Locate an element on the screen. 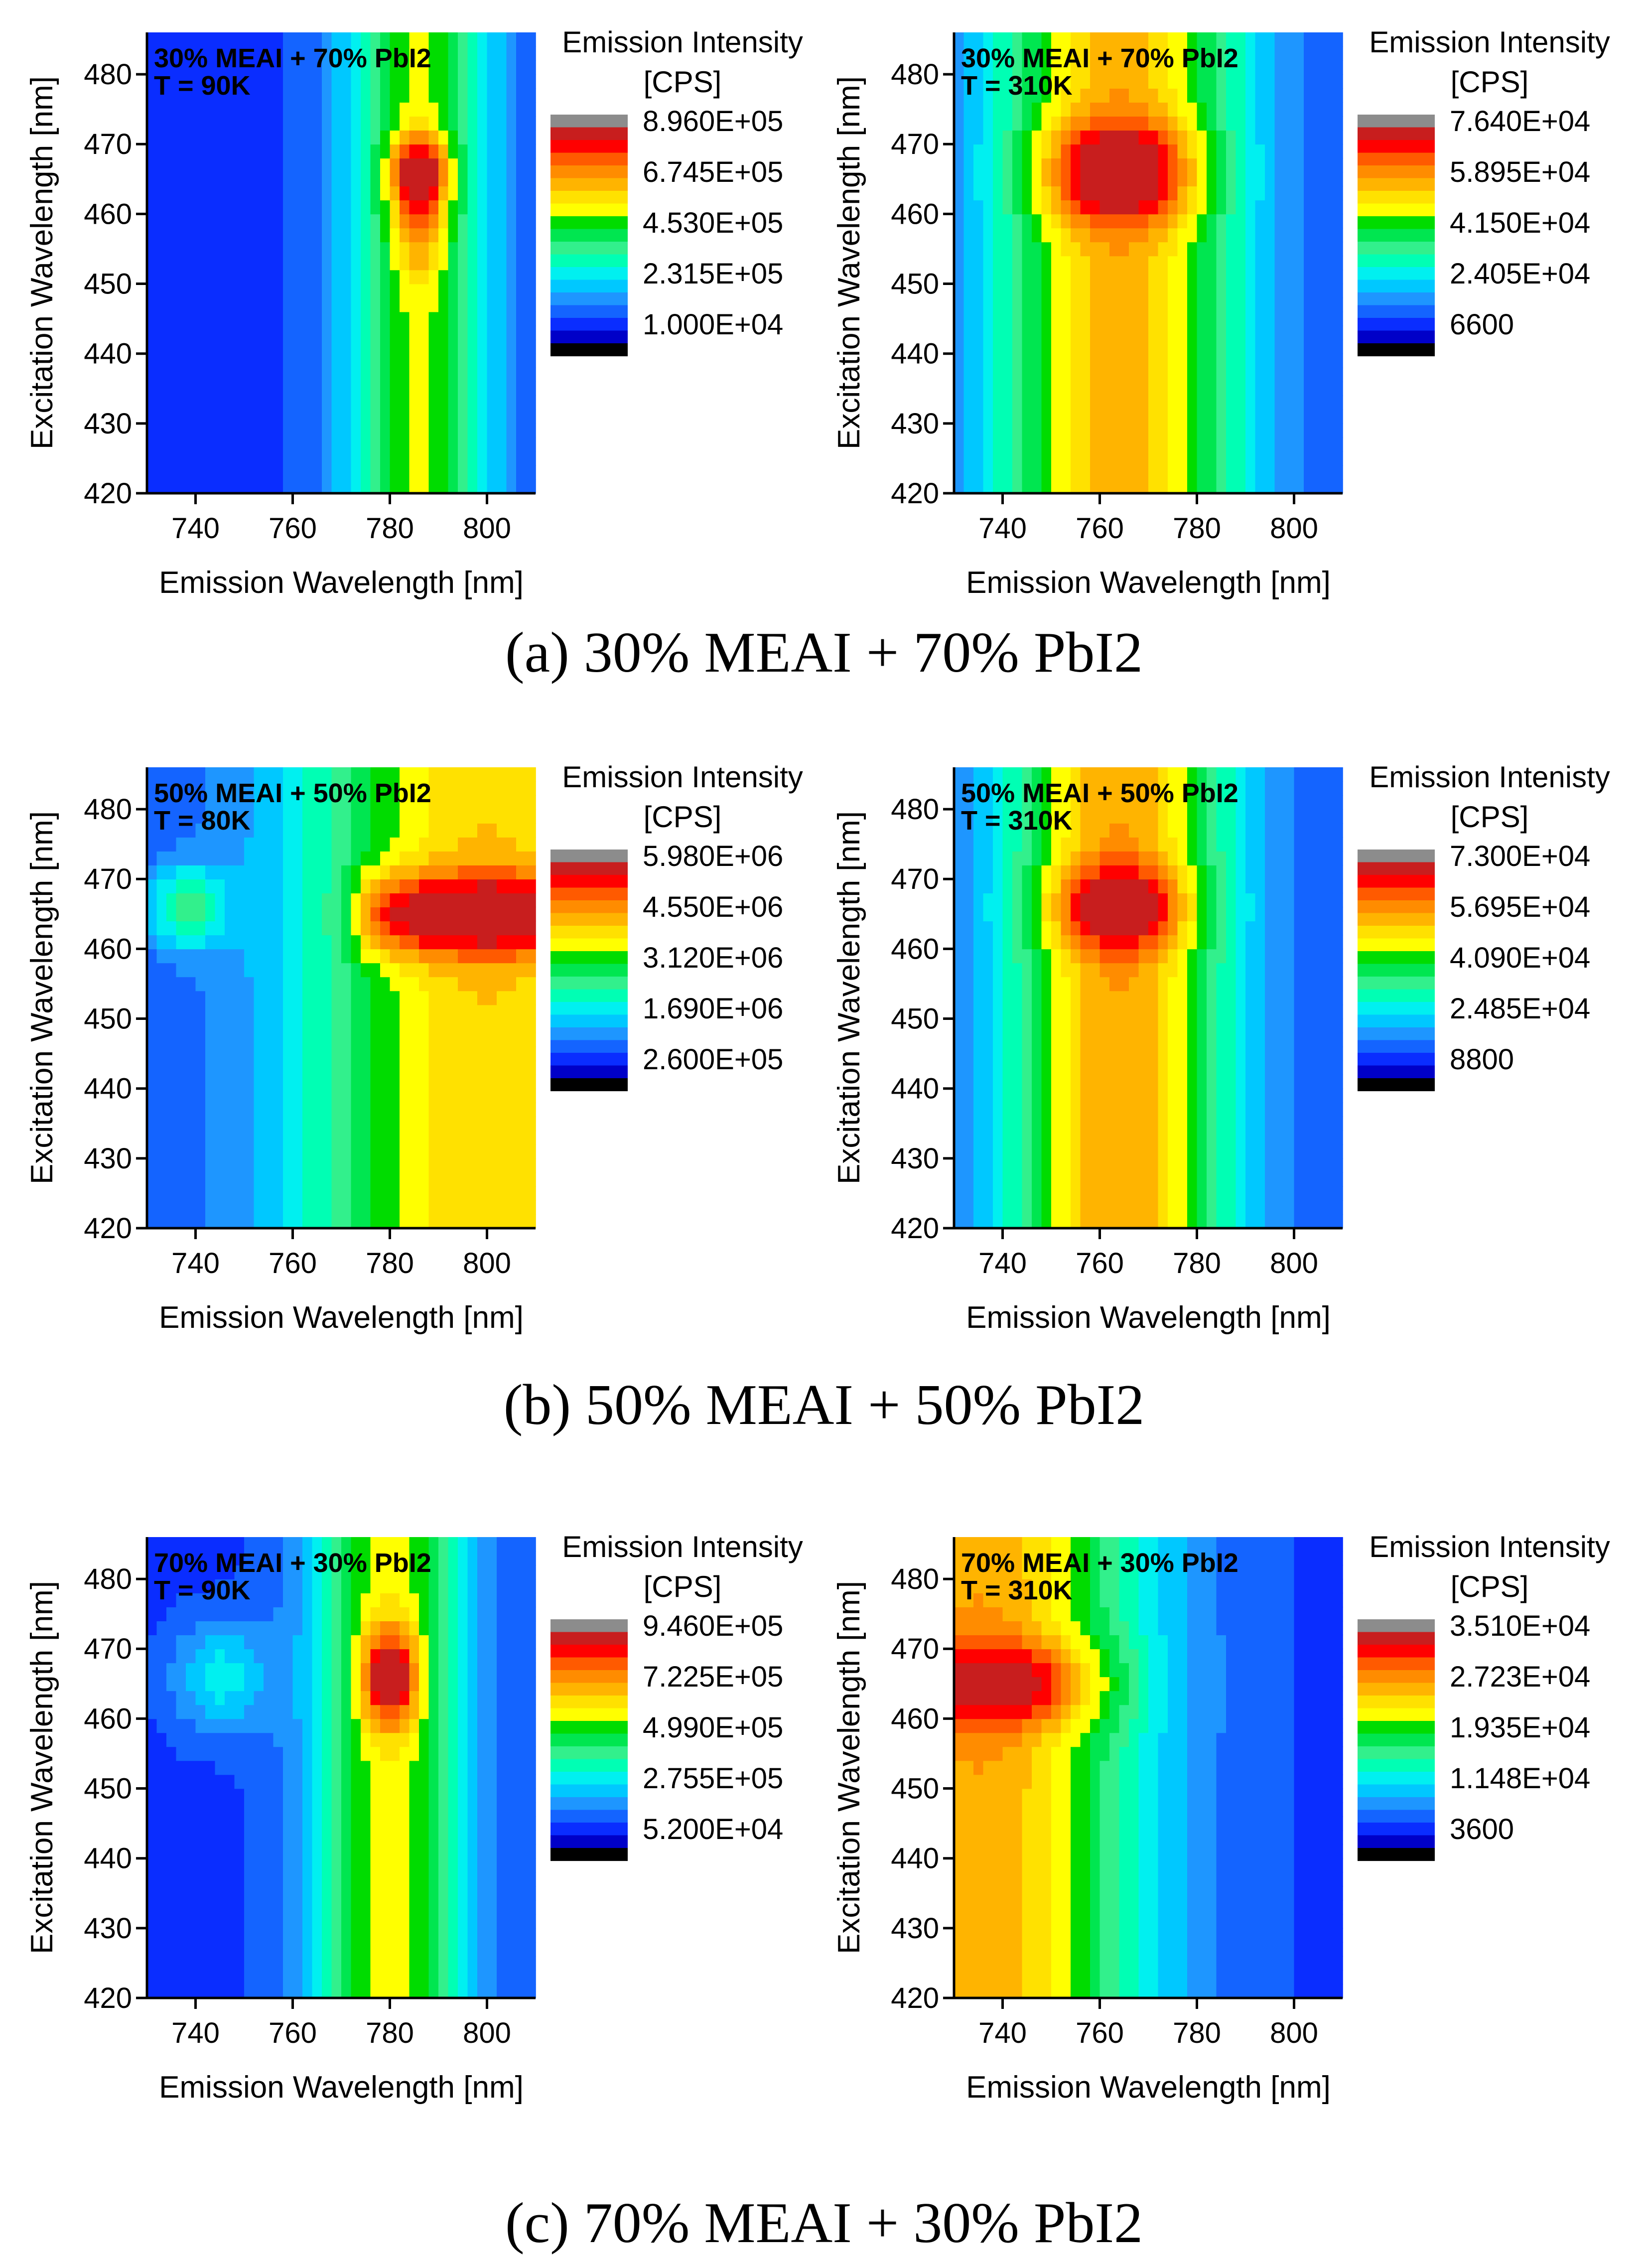 The width and height of the screenshot is (1648, 2268). colorbar-label: 5.980E+06 is located at coordinates (713, 856).